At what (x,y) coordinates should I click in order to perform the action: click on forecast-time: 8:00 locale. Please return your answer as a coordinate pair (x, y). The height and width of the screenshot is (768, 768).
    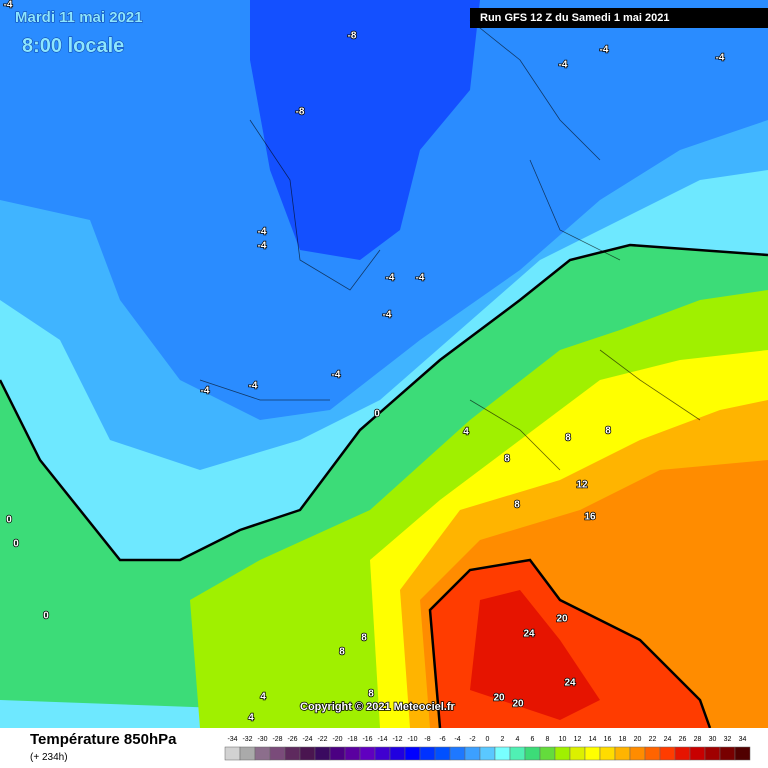
    Looking at the image, I should click on (73, 46).